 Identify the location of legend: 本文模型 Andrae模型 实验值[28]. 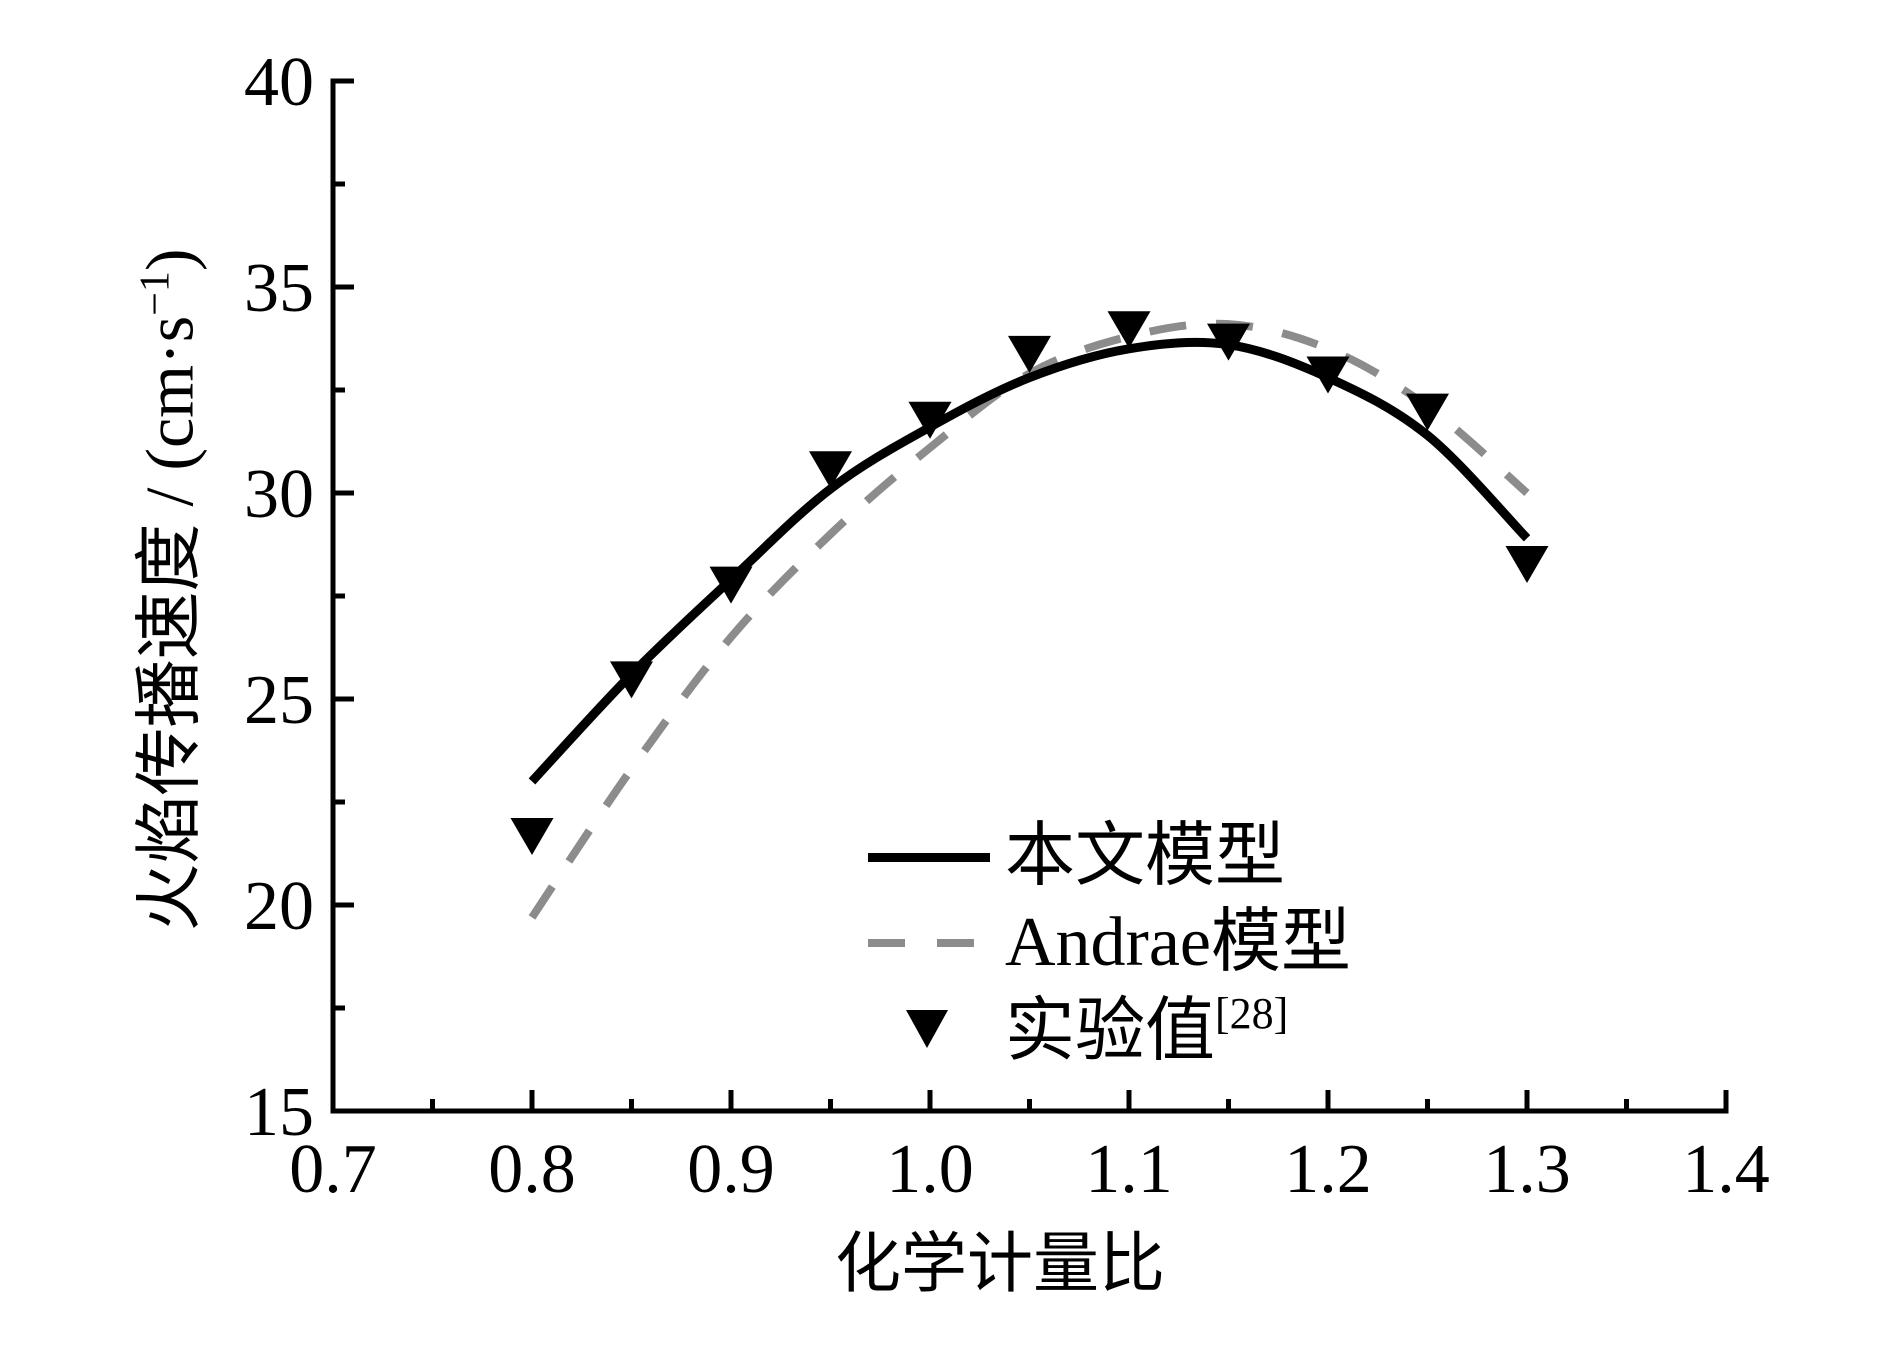
(1109, 943).